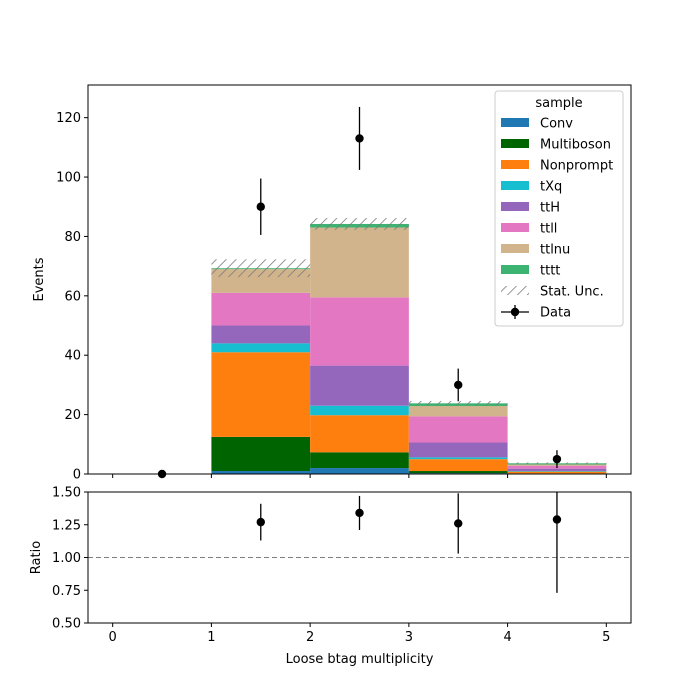  I want to click on legend-item-nonprompt: Nonprompt, so click(557, 166).